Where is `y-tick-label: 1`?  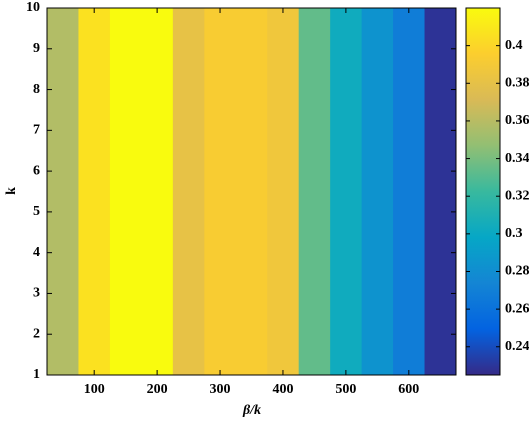 y-tick-label: 1 is located at coordinates (36, 374).